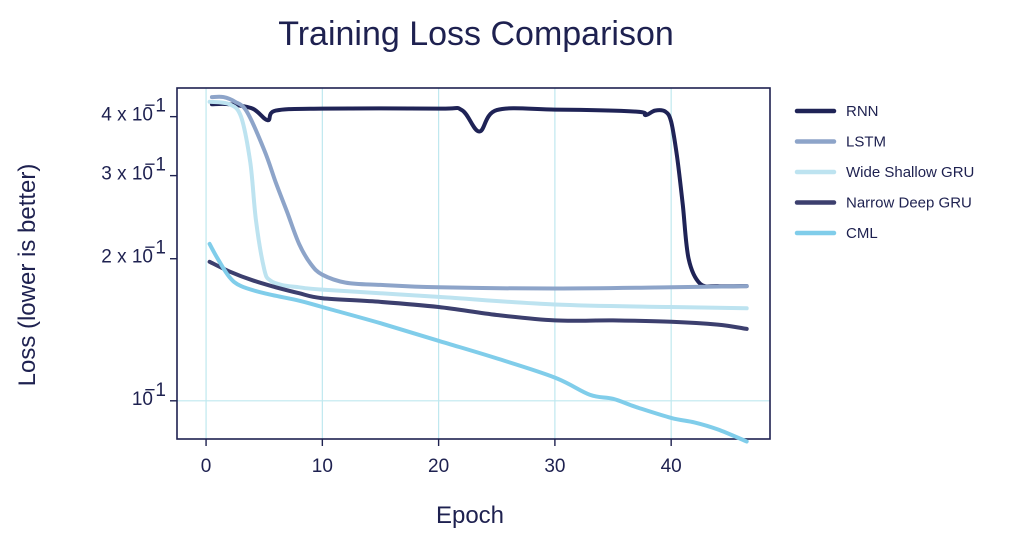 This screenshot has height=535, width=1024. What do you see at coordinates (127, 174) in the screenshot?
I see `y-tick-label: 3 x 10` at bounding box center [127, 174].